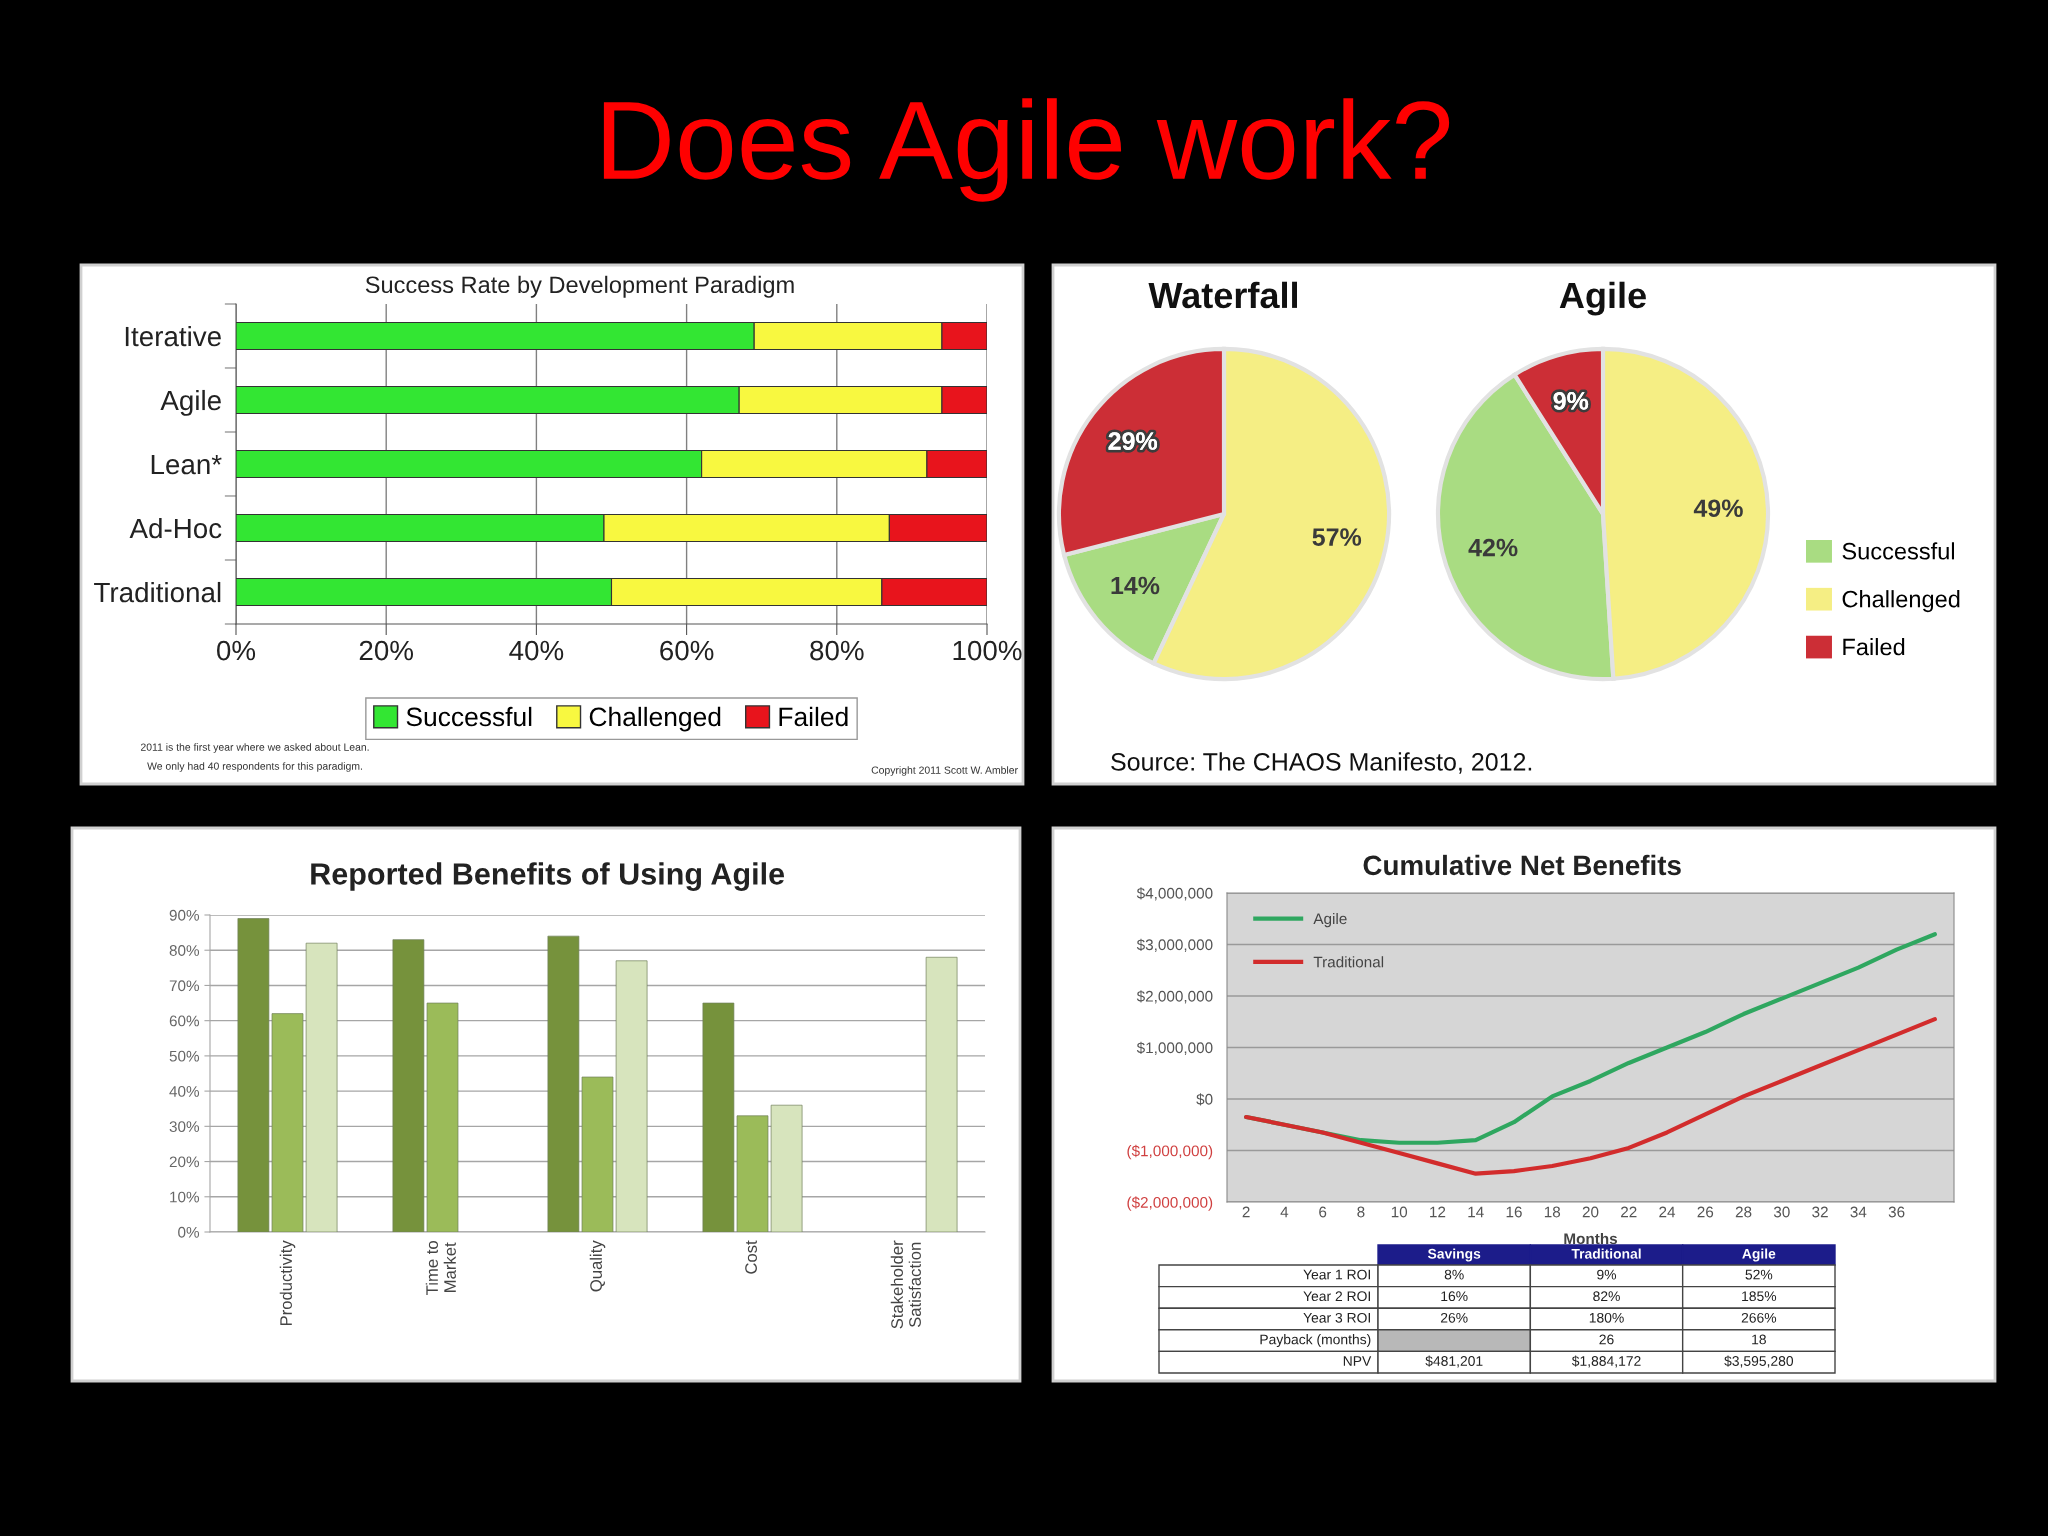  Describe the element at coordinates (1493, 547) in the screenshot. I see `data-label: 42%` at that location.